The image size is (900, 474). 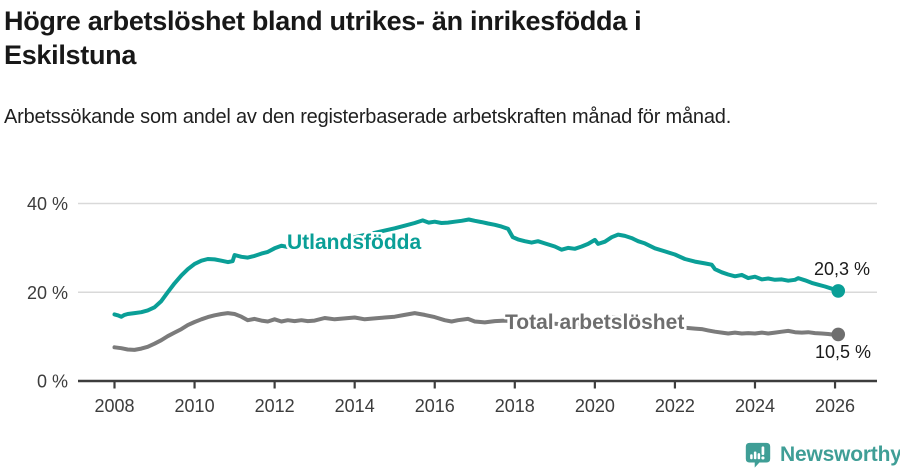 What do you see at coordinates (835, 406) in the screenshot?
I see `x-tick-label: 2026` at bounding box center [835, 406].